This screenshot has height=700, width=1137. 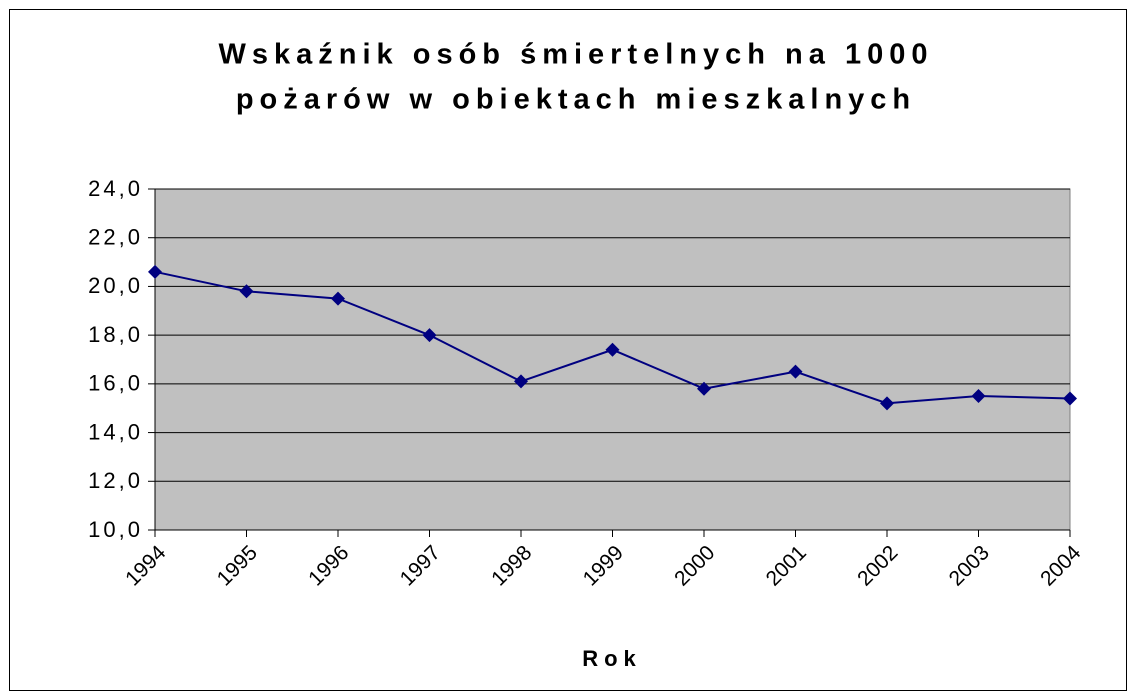 I want to click on chart-title: Wskaźnik osób śmiertelnych na 1000, so click(x=576, y=55).